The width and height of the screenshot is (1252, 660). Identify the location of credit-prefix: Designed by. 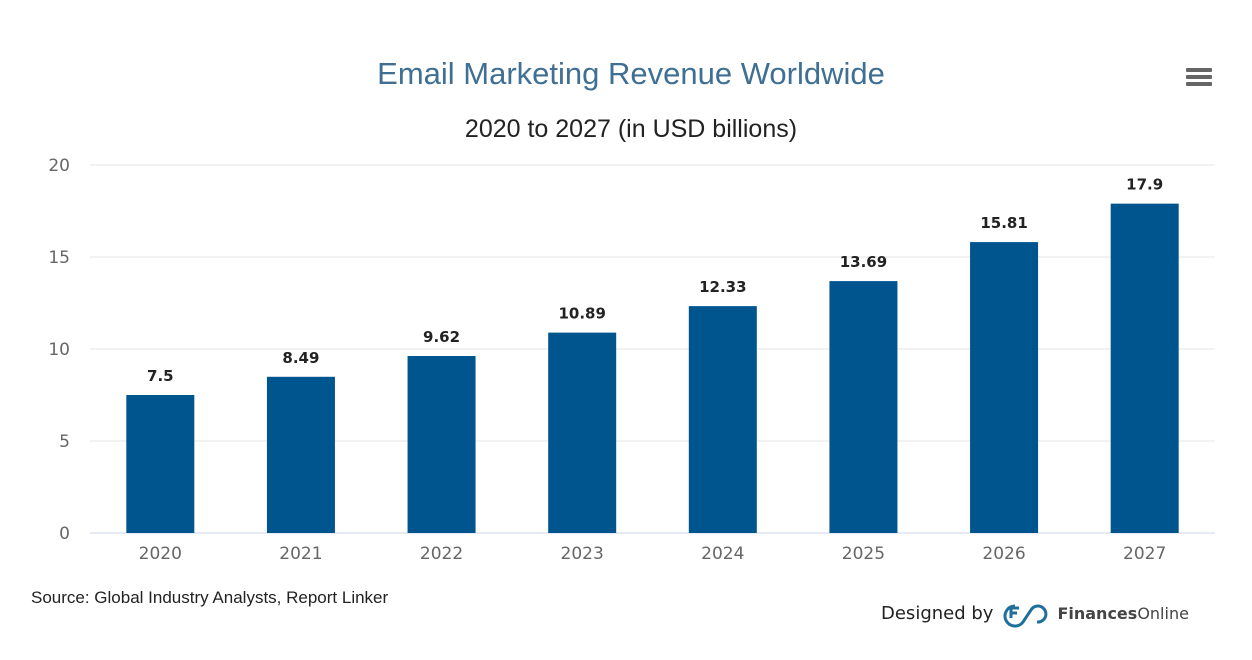
(937, 613).